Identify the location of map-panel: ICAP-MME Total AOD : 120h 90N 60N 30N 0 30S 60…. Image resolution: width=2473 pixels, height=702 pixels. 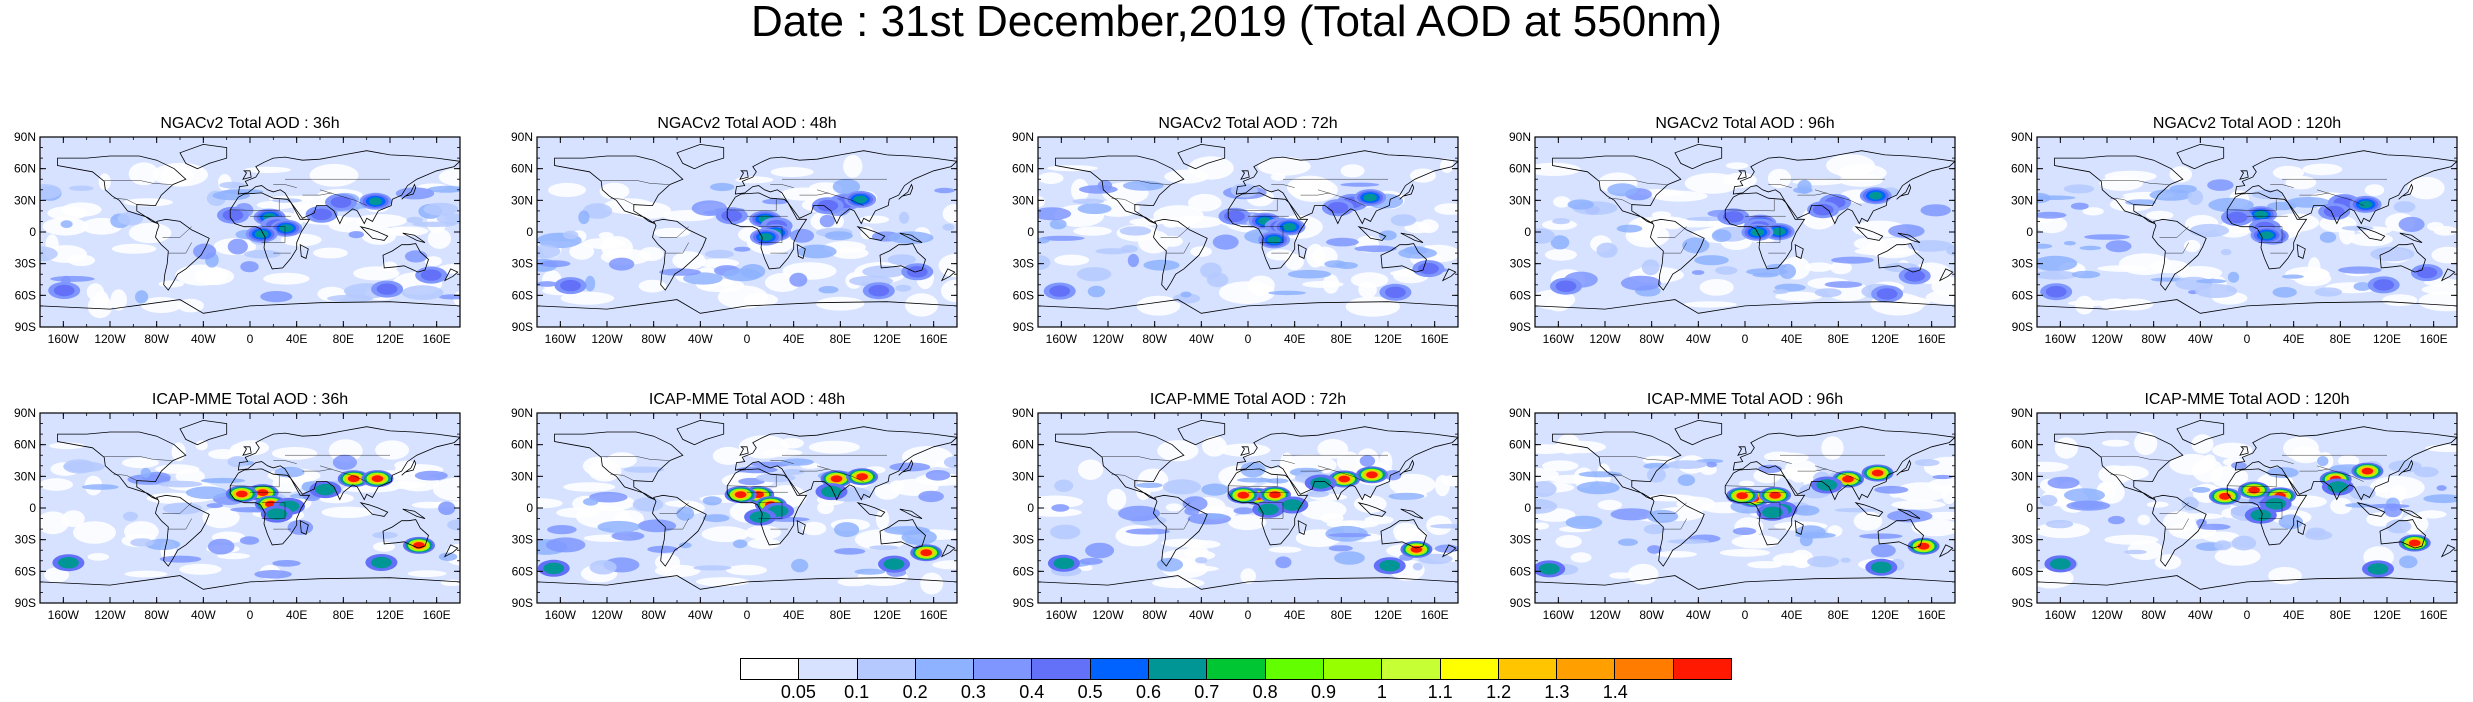
(2234, 506).